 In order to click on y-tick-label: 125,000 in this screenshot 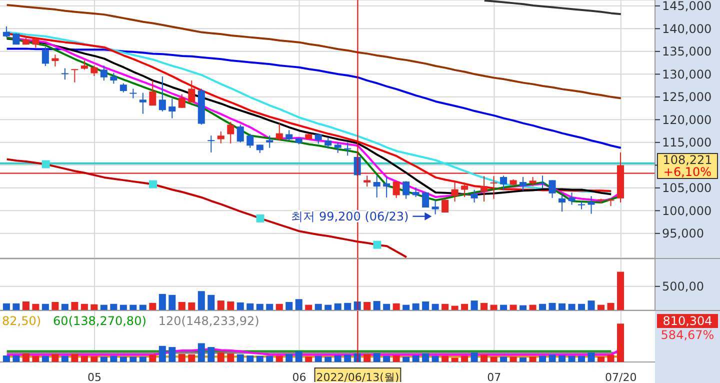, I will do `click(687, 97)`.